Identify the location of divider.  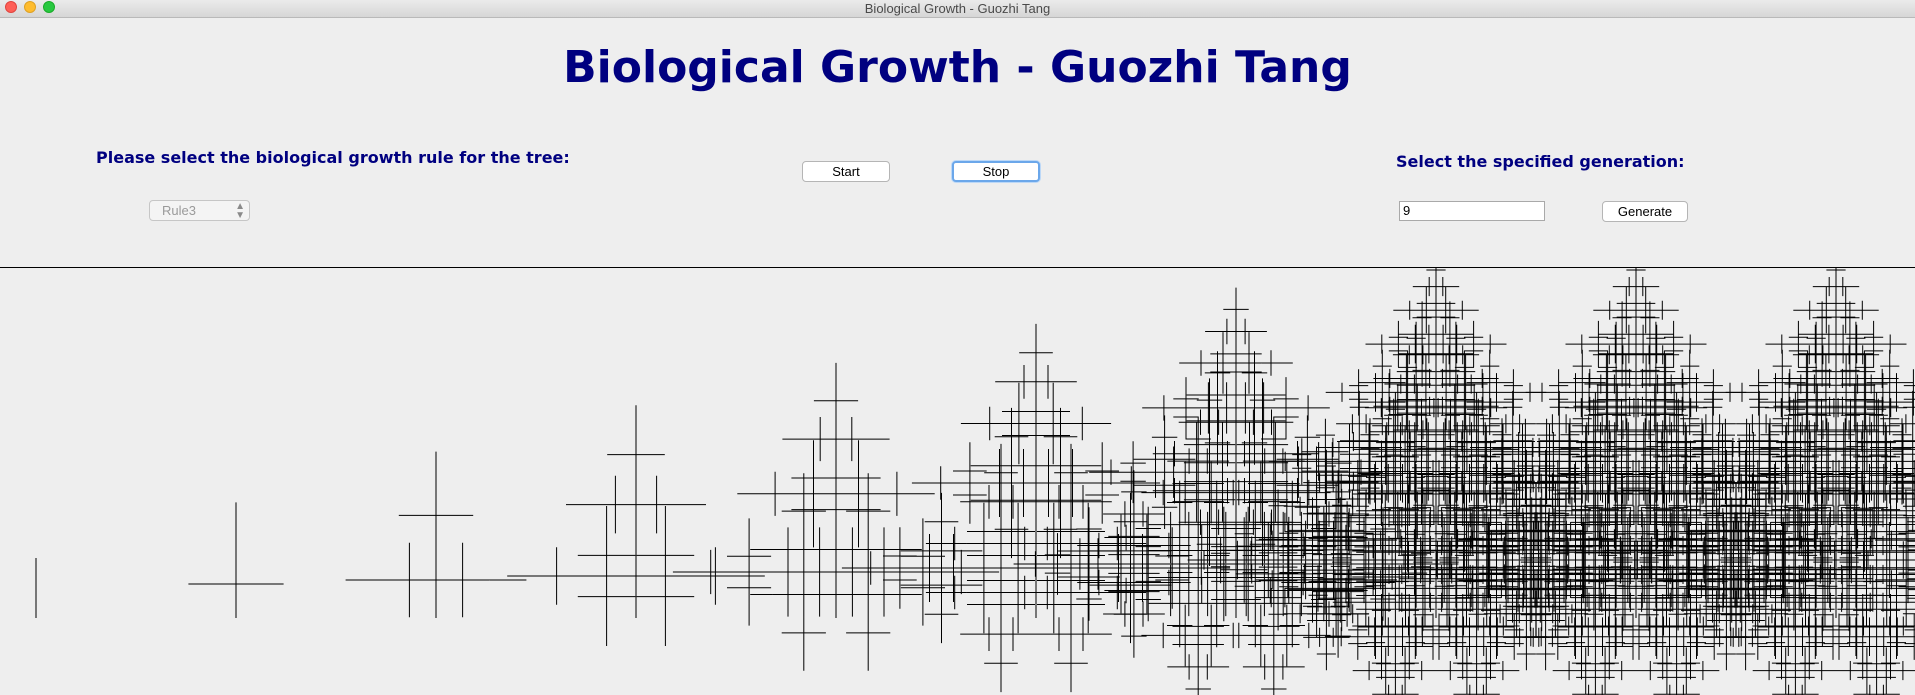
(957, 267).